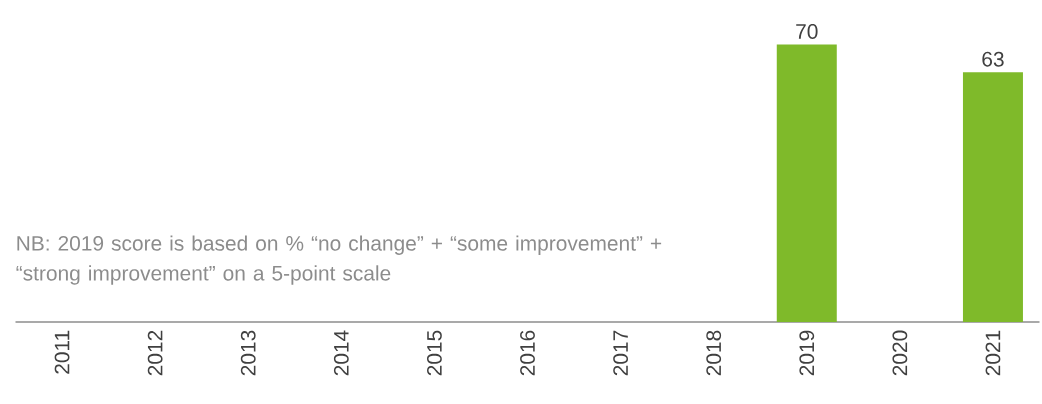 Image resolution: width=1042 pixels, height=404 pixels. What do you see at coordinates (993, 59) in the screenshot?
I see `data-label: 63` at bounding box center [993, 59].